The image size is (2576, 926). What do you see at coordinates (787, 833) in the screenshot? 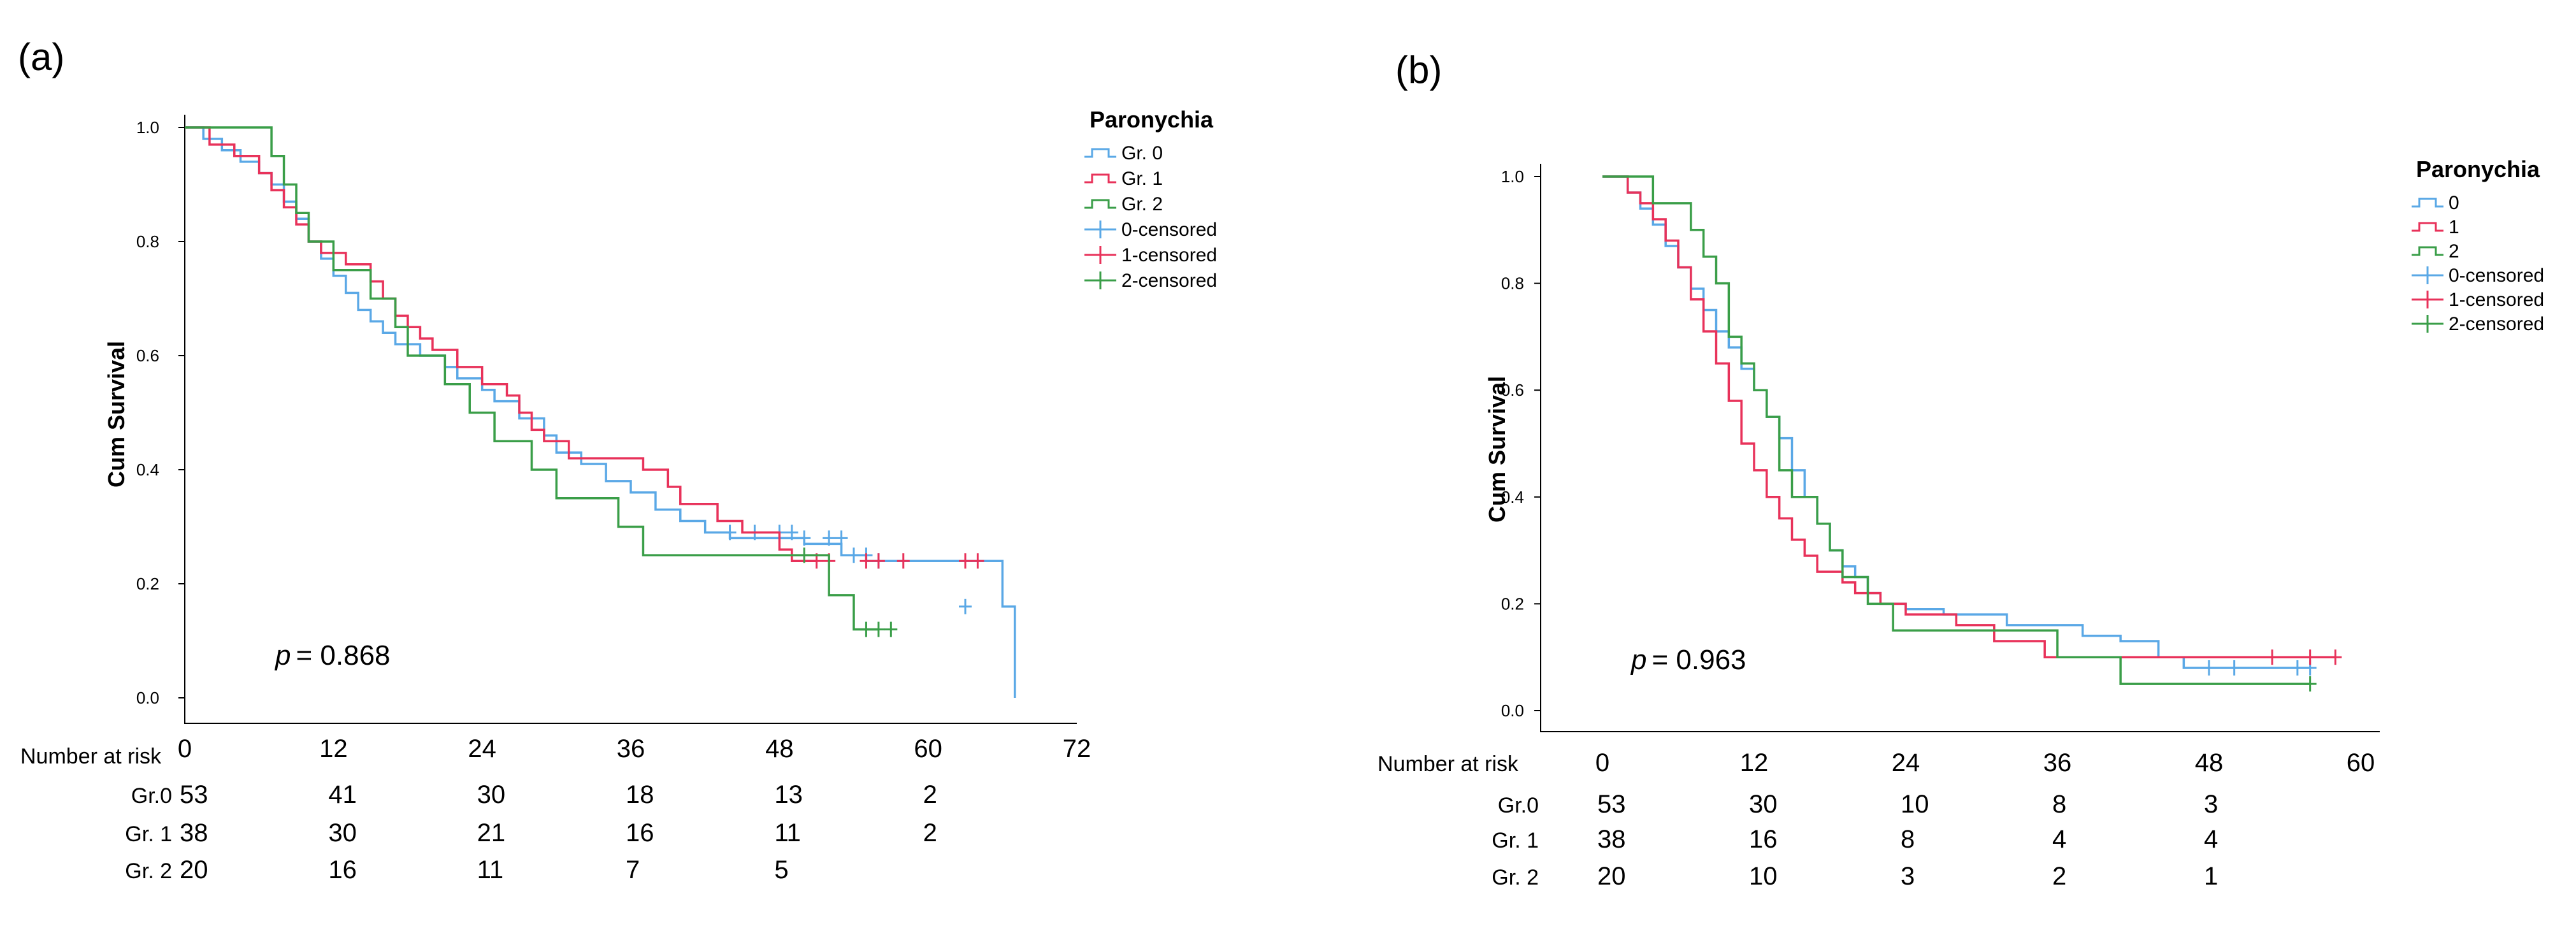
I see `risk-cell: 11` at bounding box center [787, 833].